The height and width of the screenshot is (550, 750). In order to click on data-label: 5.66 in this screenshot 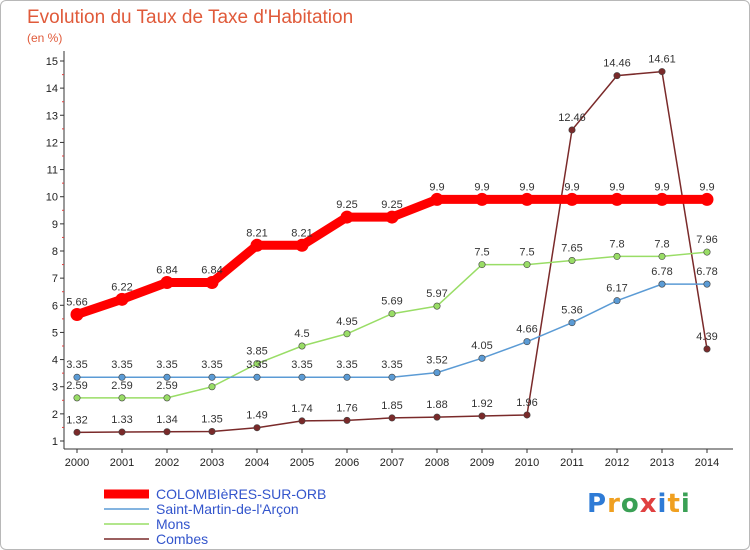, I will do `click(76, 303)`.